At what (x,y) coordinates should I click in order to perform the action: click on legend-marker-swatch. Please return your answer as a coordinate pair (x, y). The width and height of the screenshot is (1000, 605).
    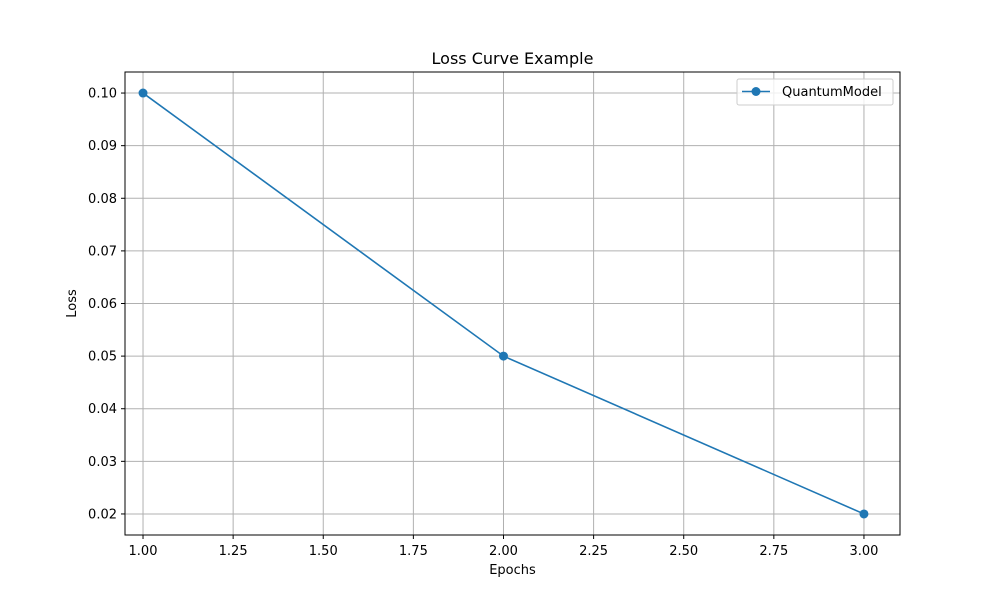
    Looking at the image, I should click on (756, 91).